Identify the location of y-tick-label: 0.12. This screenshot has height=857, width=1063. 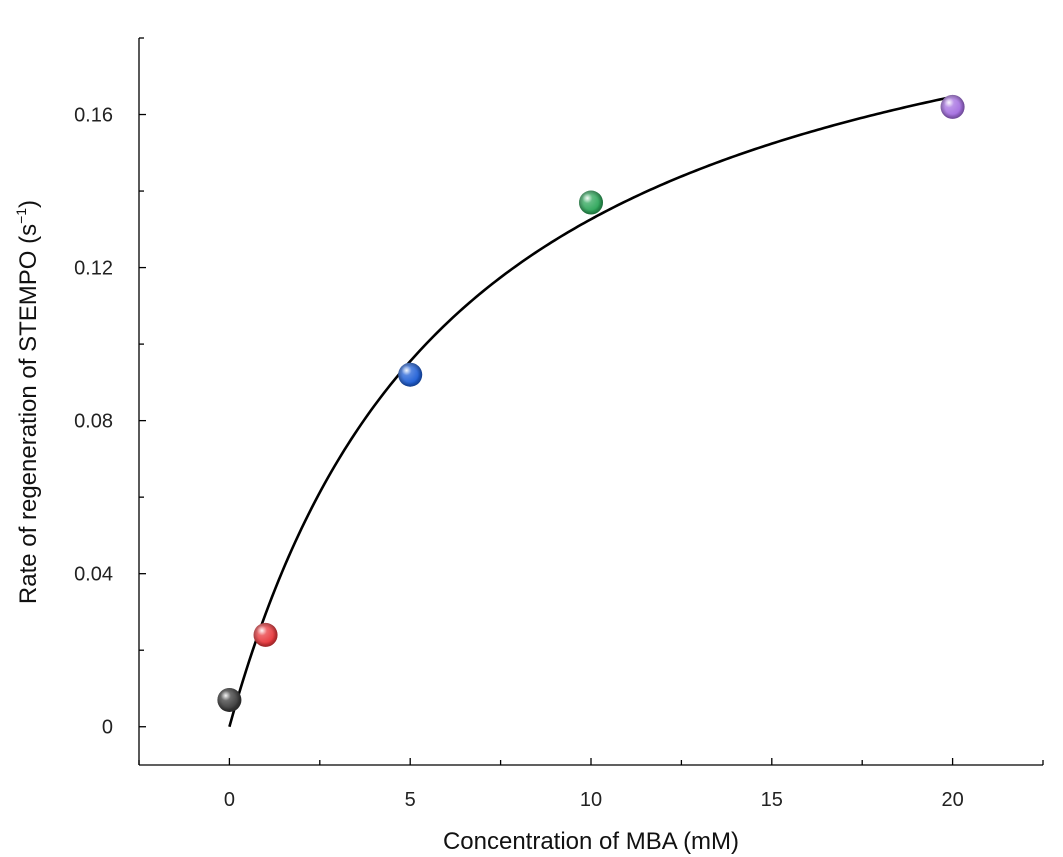
(93, 269).